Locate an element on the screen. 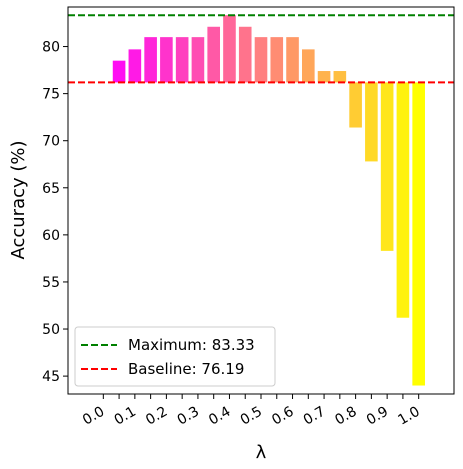 The image size is (463, 469). x-axis: 0.0 0.1 0.2 0.3 0.4 0.5 0.6 0.7 0.8 0.9 1.0 is located at coordinates (251, 411).